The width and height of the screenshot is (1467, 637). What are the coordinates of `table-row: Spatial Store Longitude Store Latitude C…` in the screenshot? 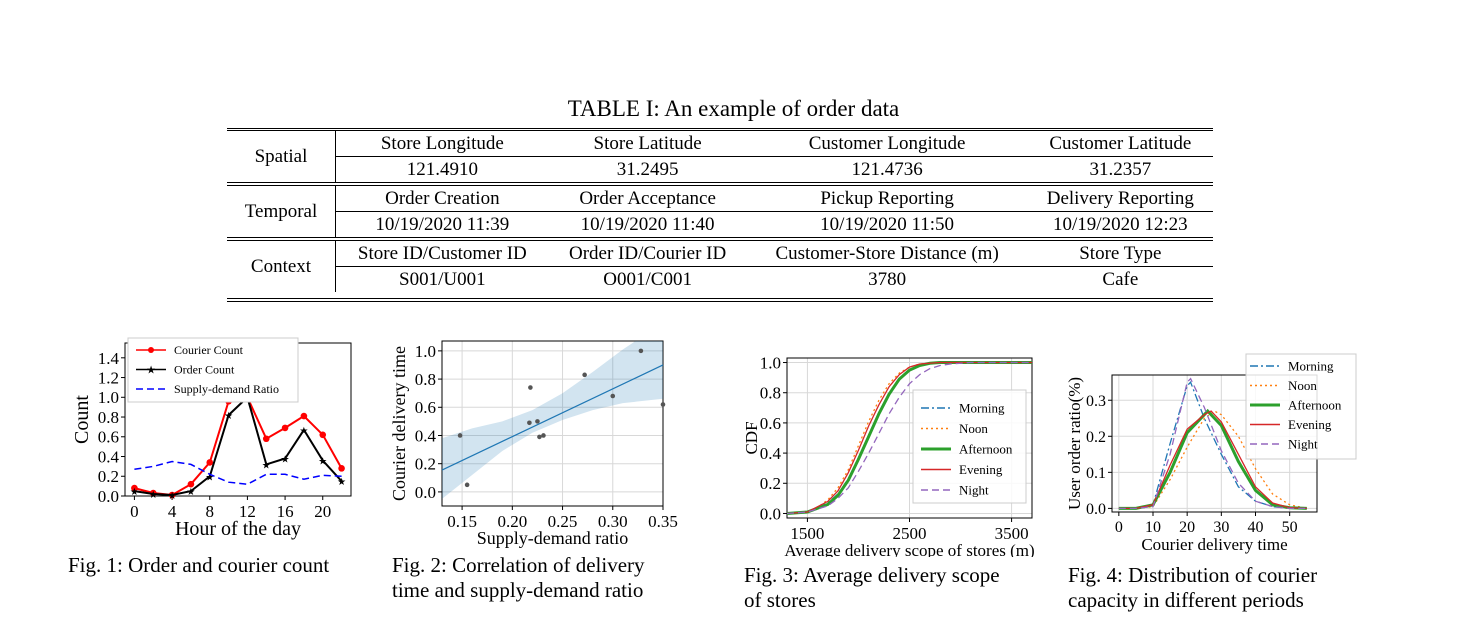 It's located at (720, 157).